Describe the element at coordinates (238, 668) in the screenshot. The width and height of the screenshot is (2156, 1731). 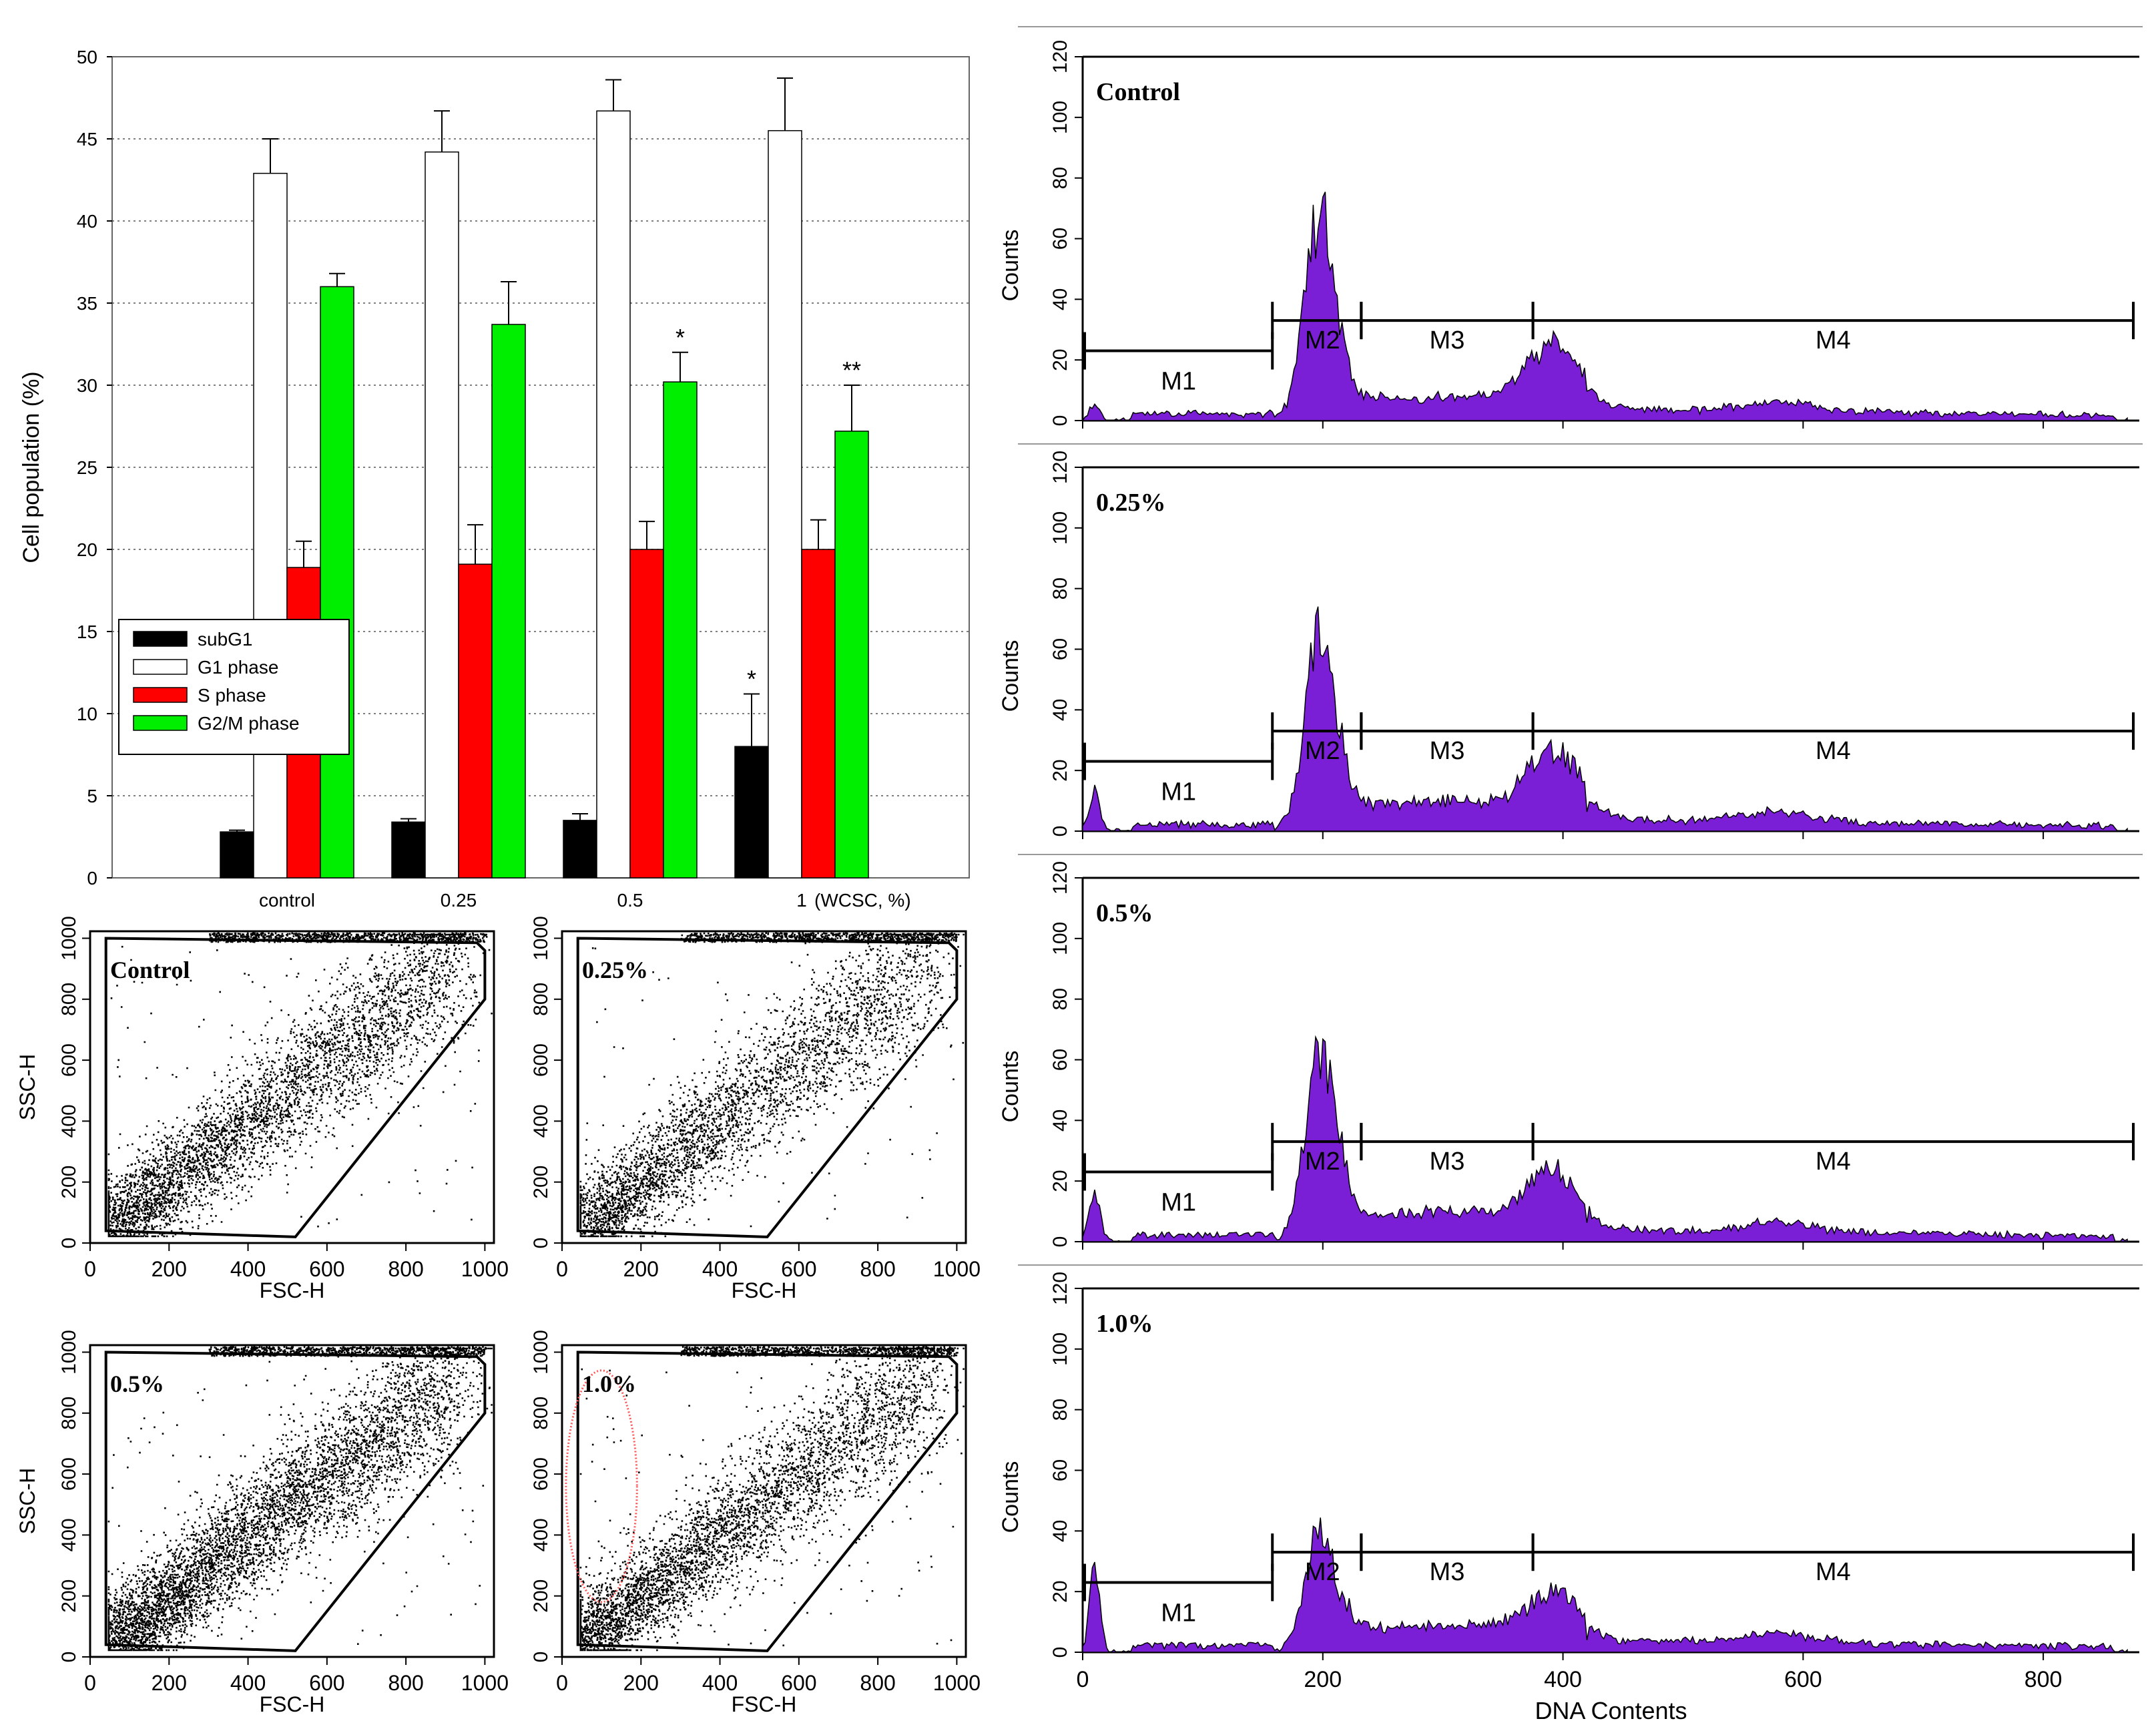
I see `legend-label: G1 phase` at that location.